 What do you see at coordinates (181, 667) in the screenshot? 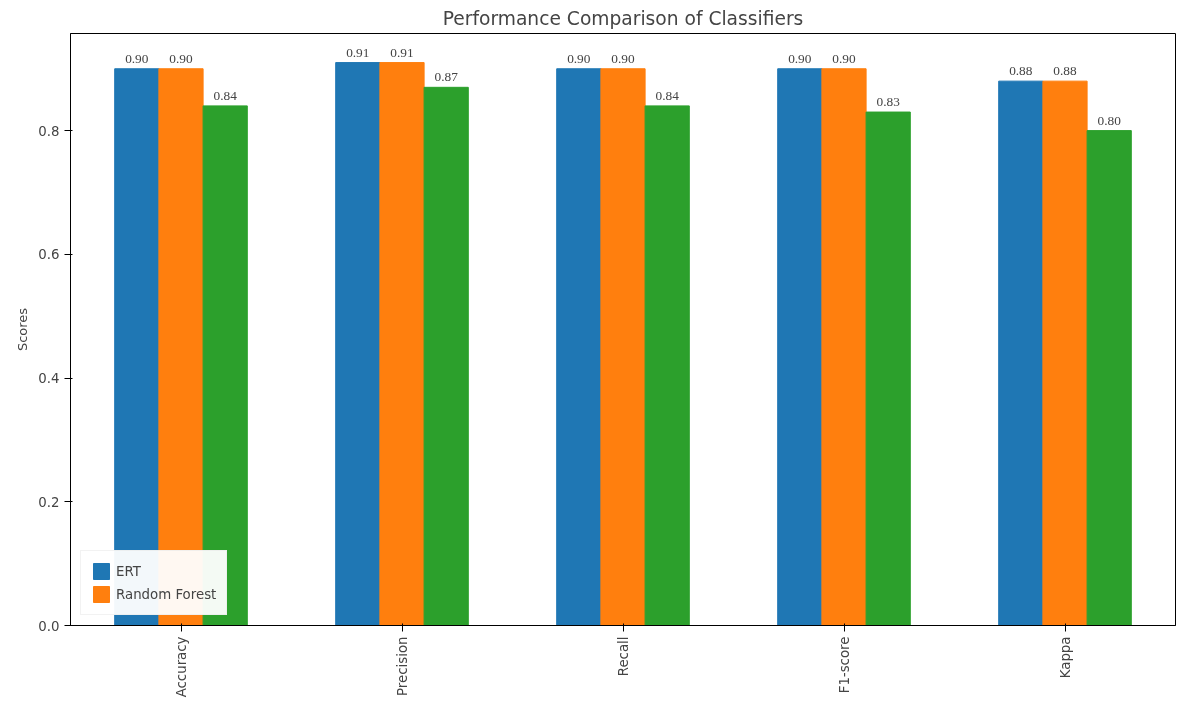
I see `x-tick-label: Accuracy` at bounding box center [181, 667].